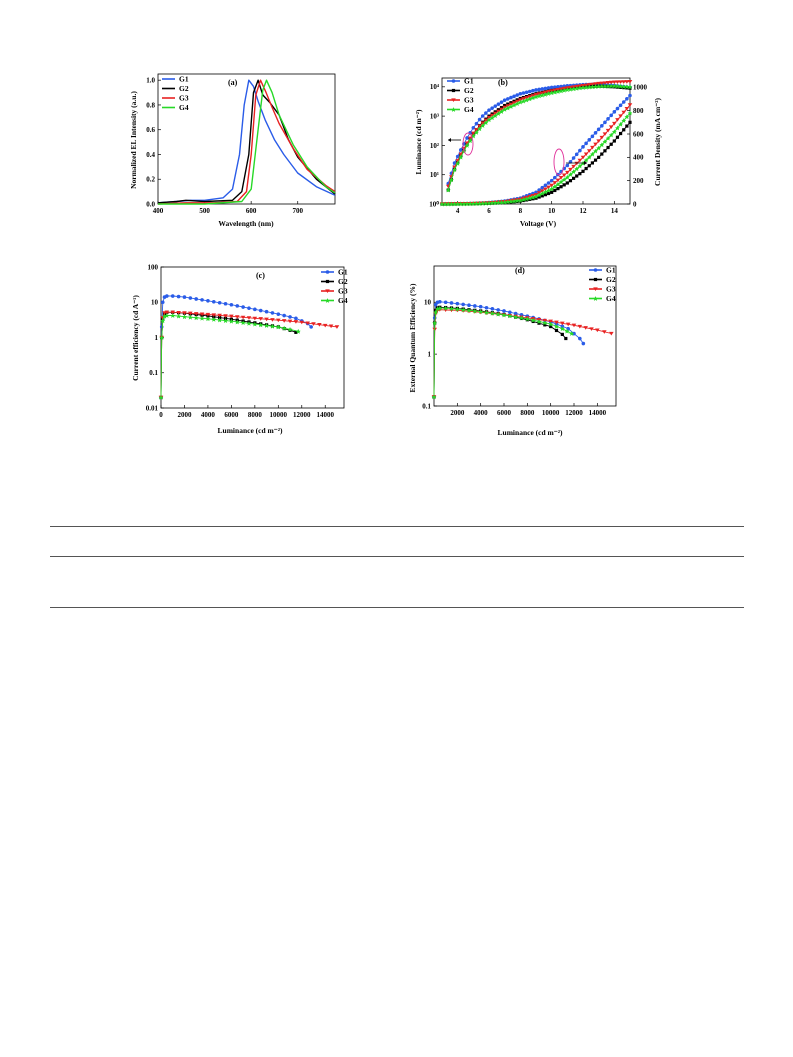  Describe the element at coordinates (297, 211) in the screenshot. I see `x-tick-label: 700` at that location.